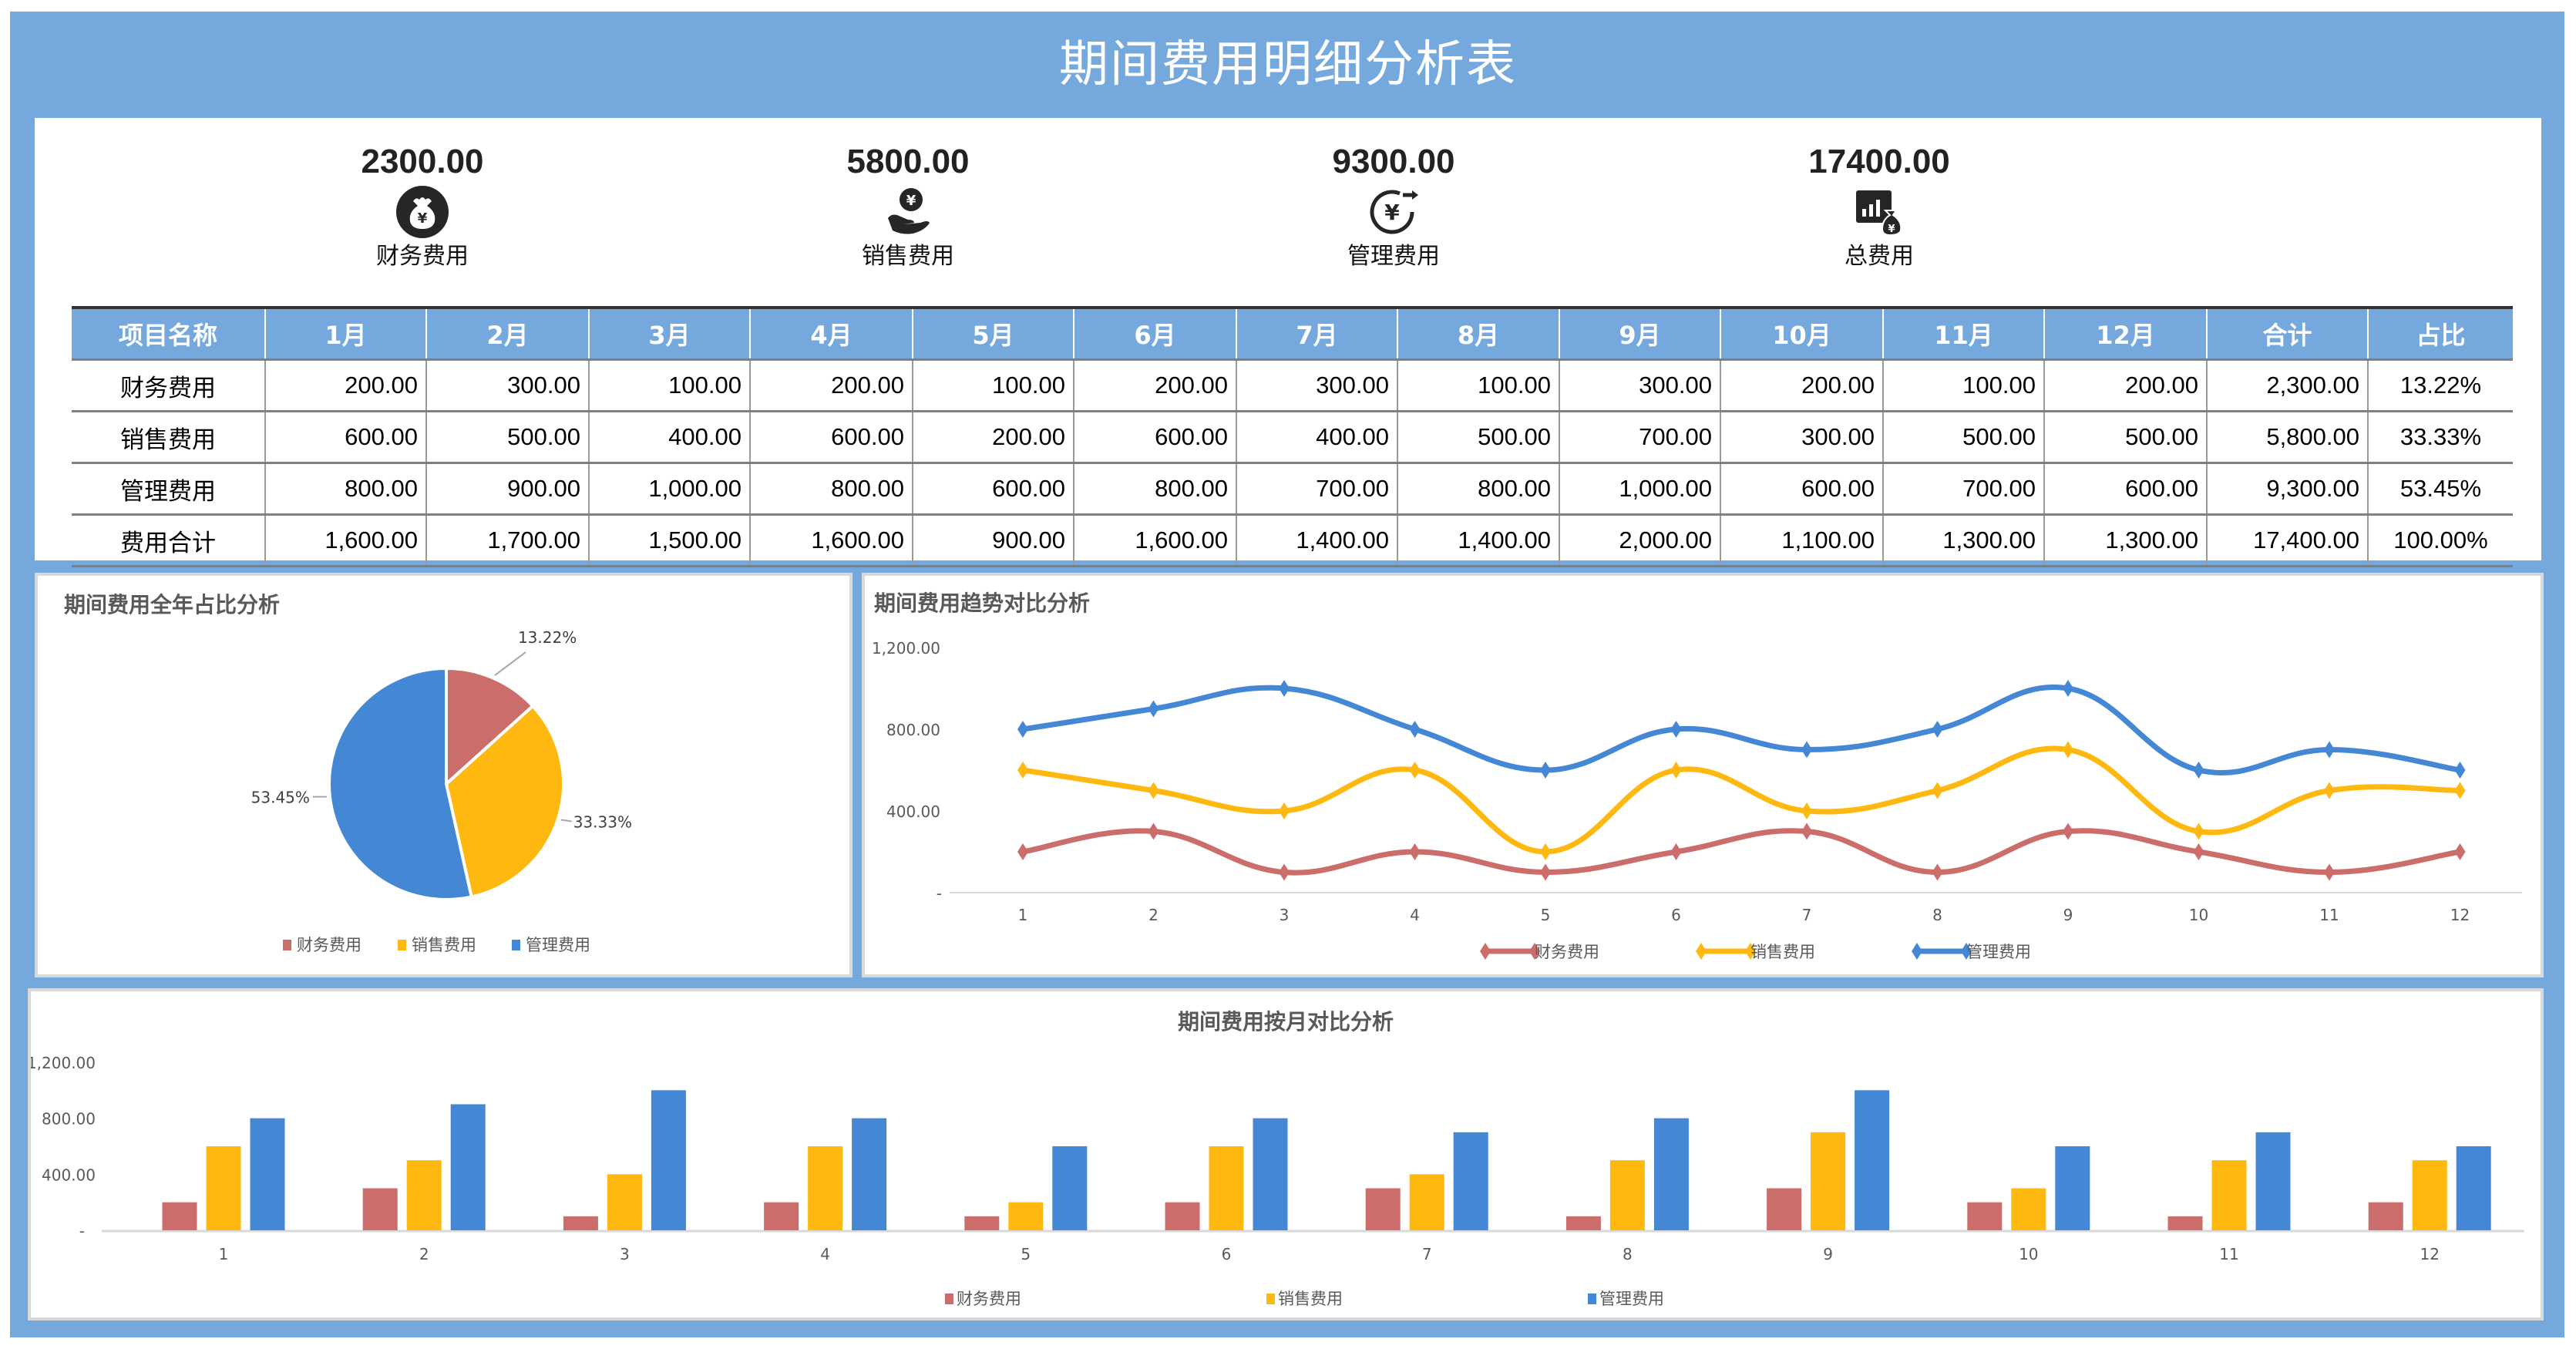 The height and width of the screenshot is (1349, 2576). I want to click on x-tick-label: 2, so click(424, 1254).